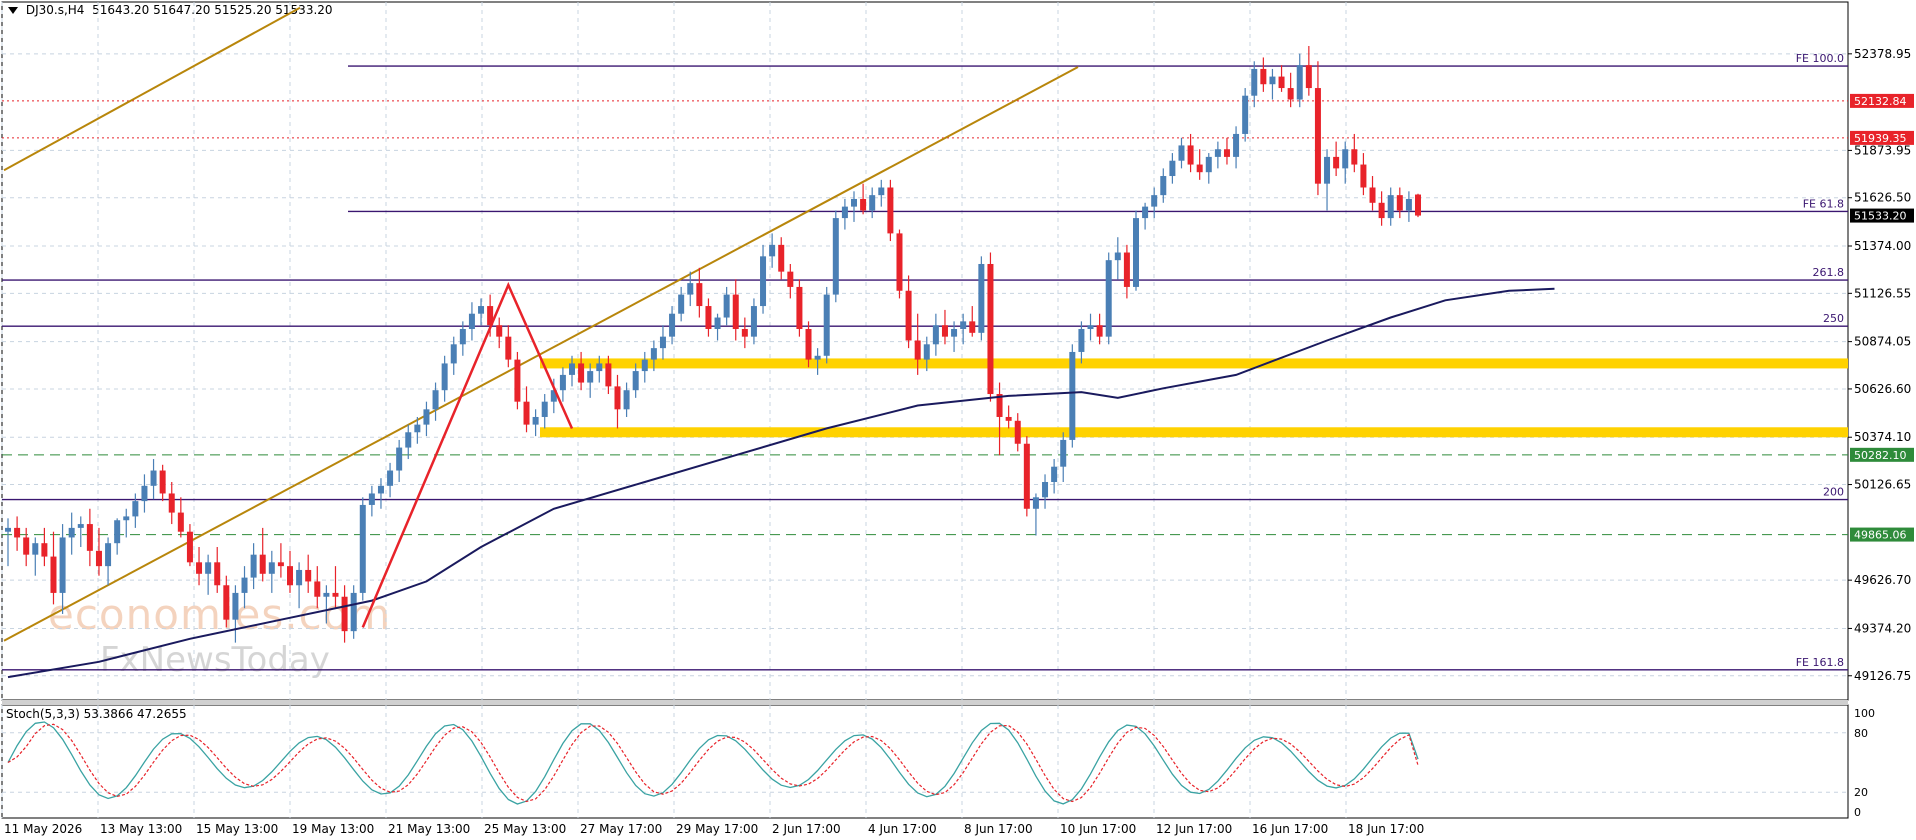 This screenshot has height=840, width=1916. I want to click on stoch-k-line, so click(713, 763).